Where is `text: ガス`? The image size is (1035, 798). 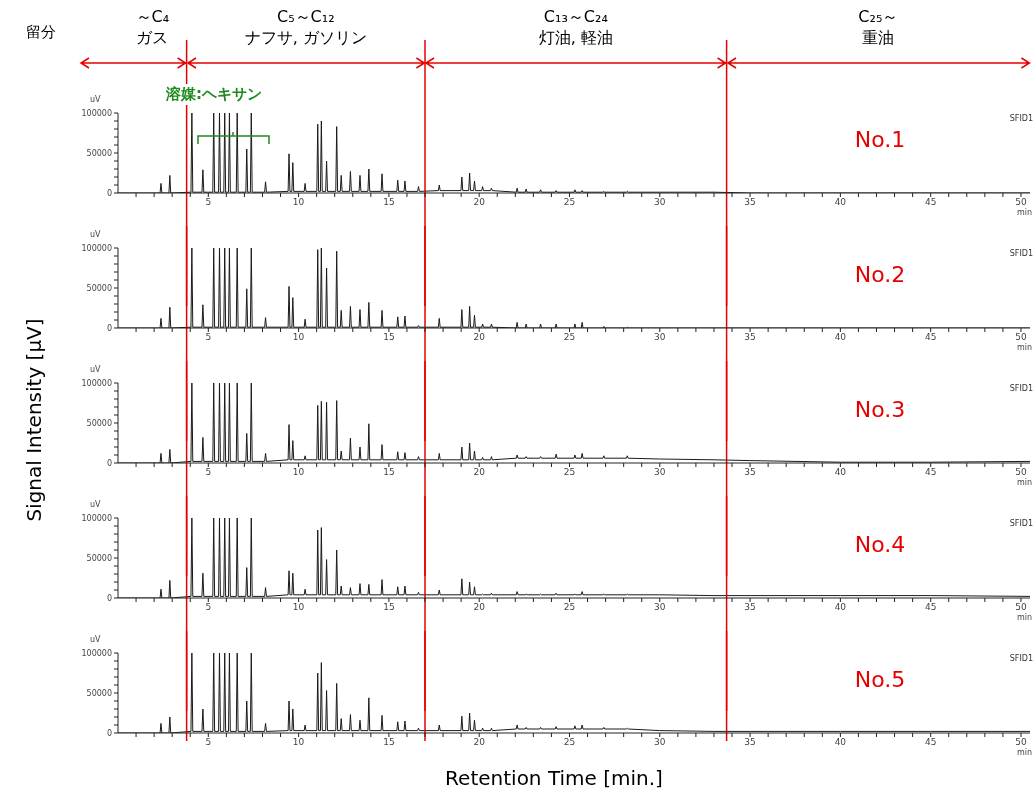
text: ガス is located at coordinates (152, 37).